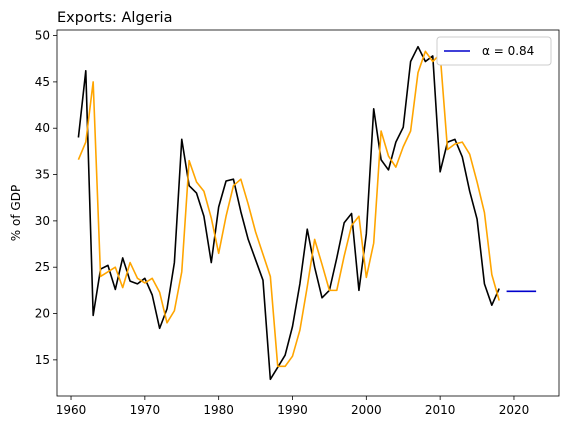  I want to click on x-tick-label: 1980, so click(218, 410).